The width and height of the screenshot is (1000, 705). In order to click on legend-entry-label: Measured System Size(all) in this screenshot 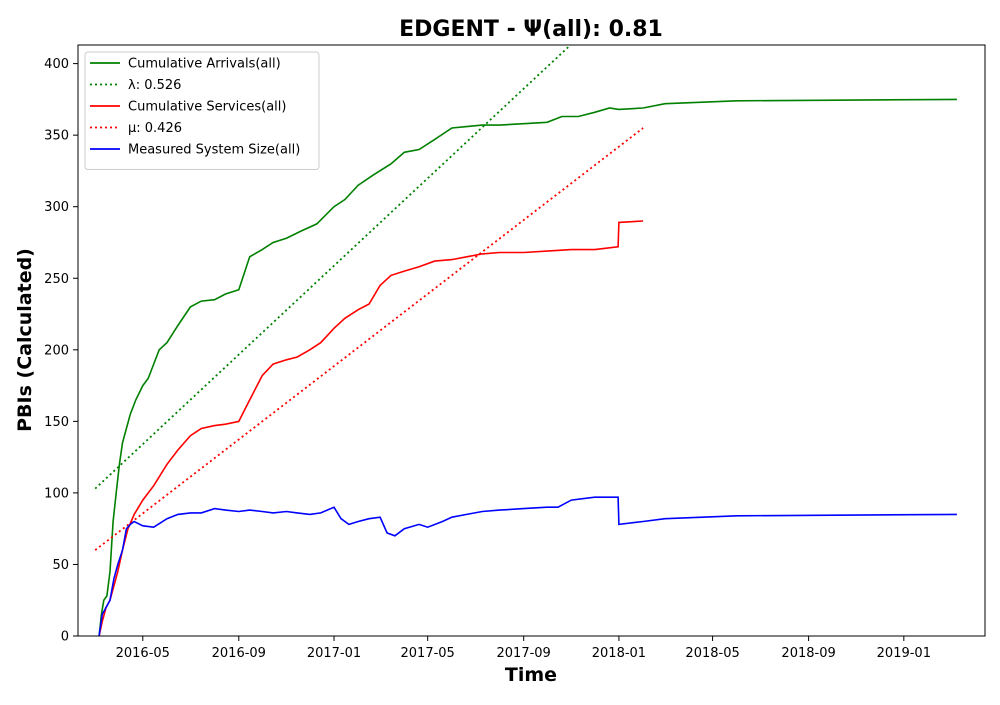, I will do `click(214, 150)`.